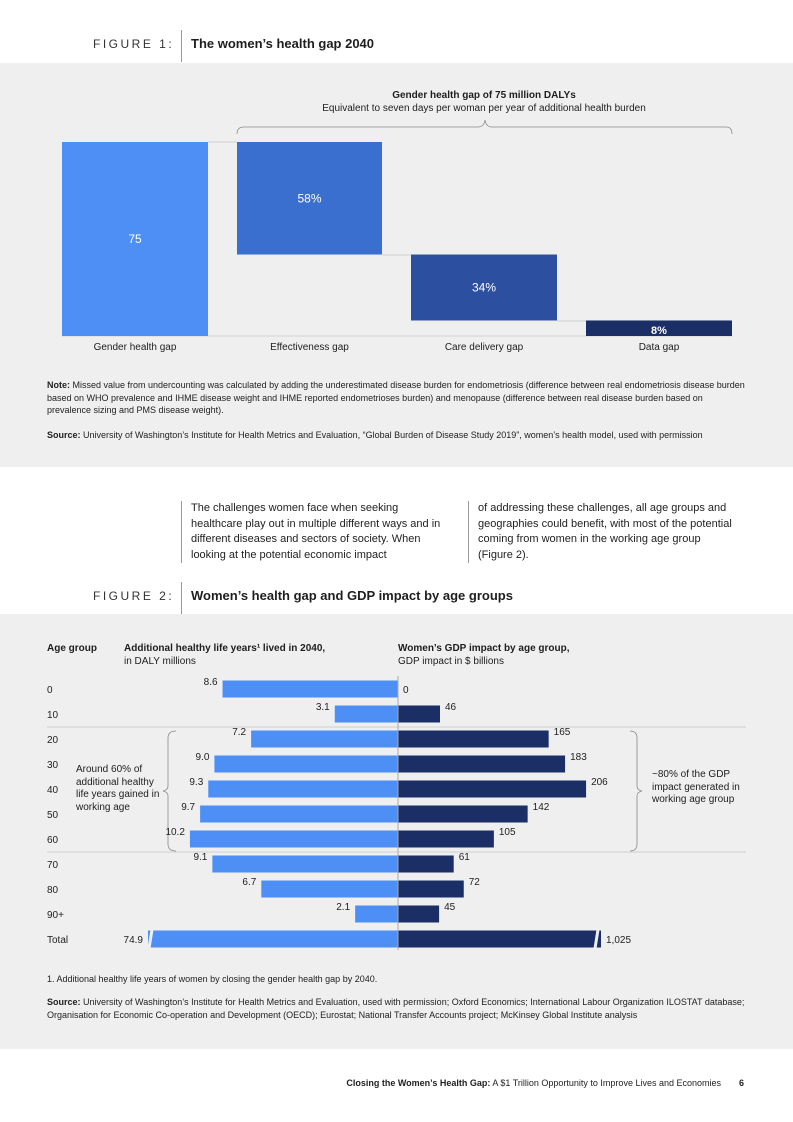  What do you see at coordinates (283, 43) in the screenshot?
I see `figure1-title: The women’s health gap 2040` at bounding box center [283, 43].